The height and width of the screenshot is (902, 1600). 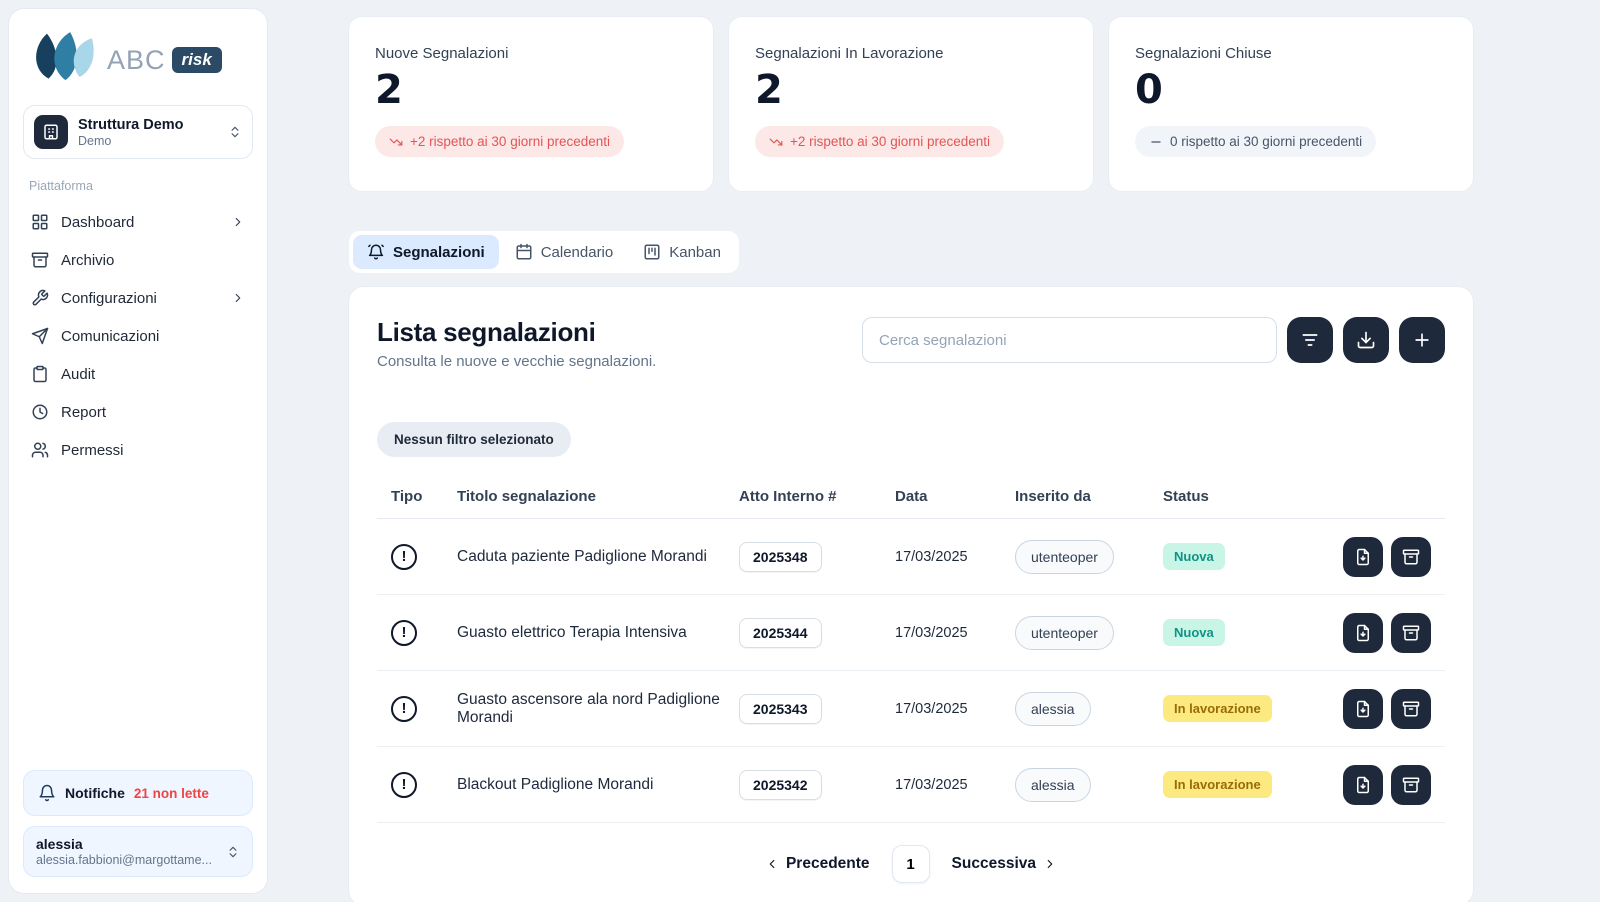 I want to click on trending-down-icon, so click(x=776, y=141).